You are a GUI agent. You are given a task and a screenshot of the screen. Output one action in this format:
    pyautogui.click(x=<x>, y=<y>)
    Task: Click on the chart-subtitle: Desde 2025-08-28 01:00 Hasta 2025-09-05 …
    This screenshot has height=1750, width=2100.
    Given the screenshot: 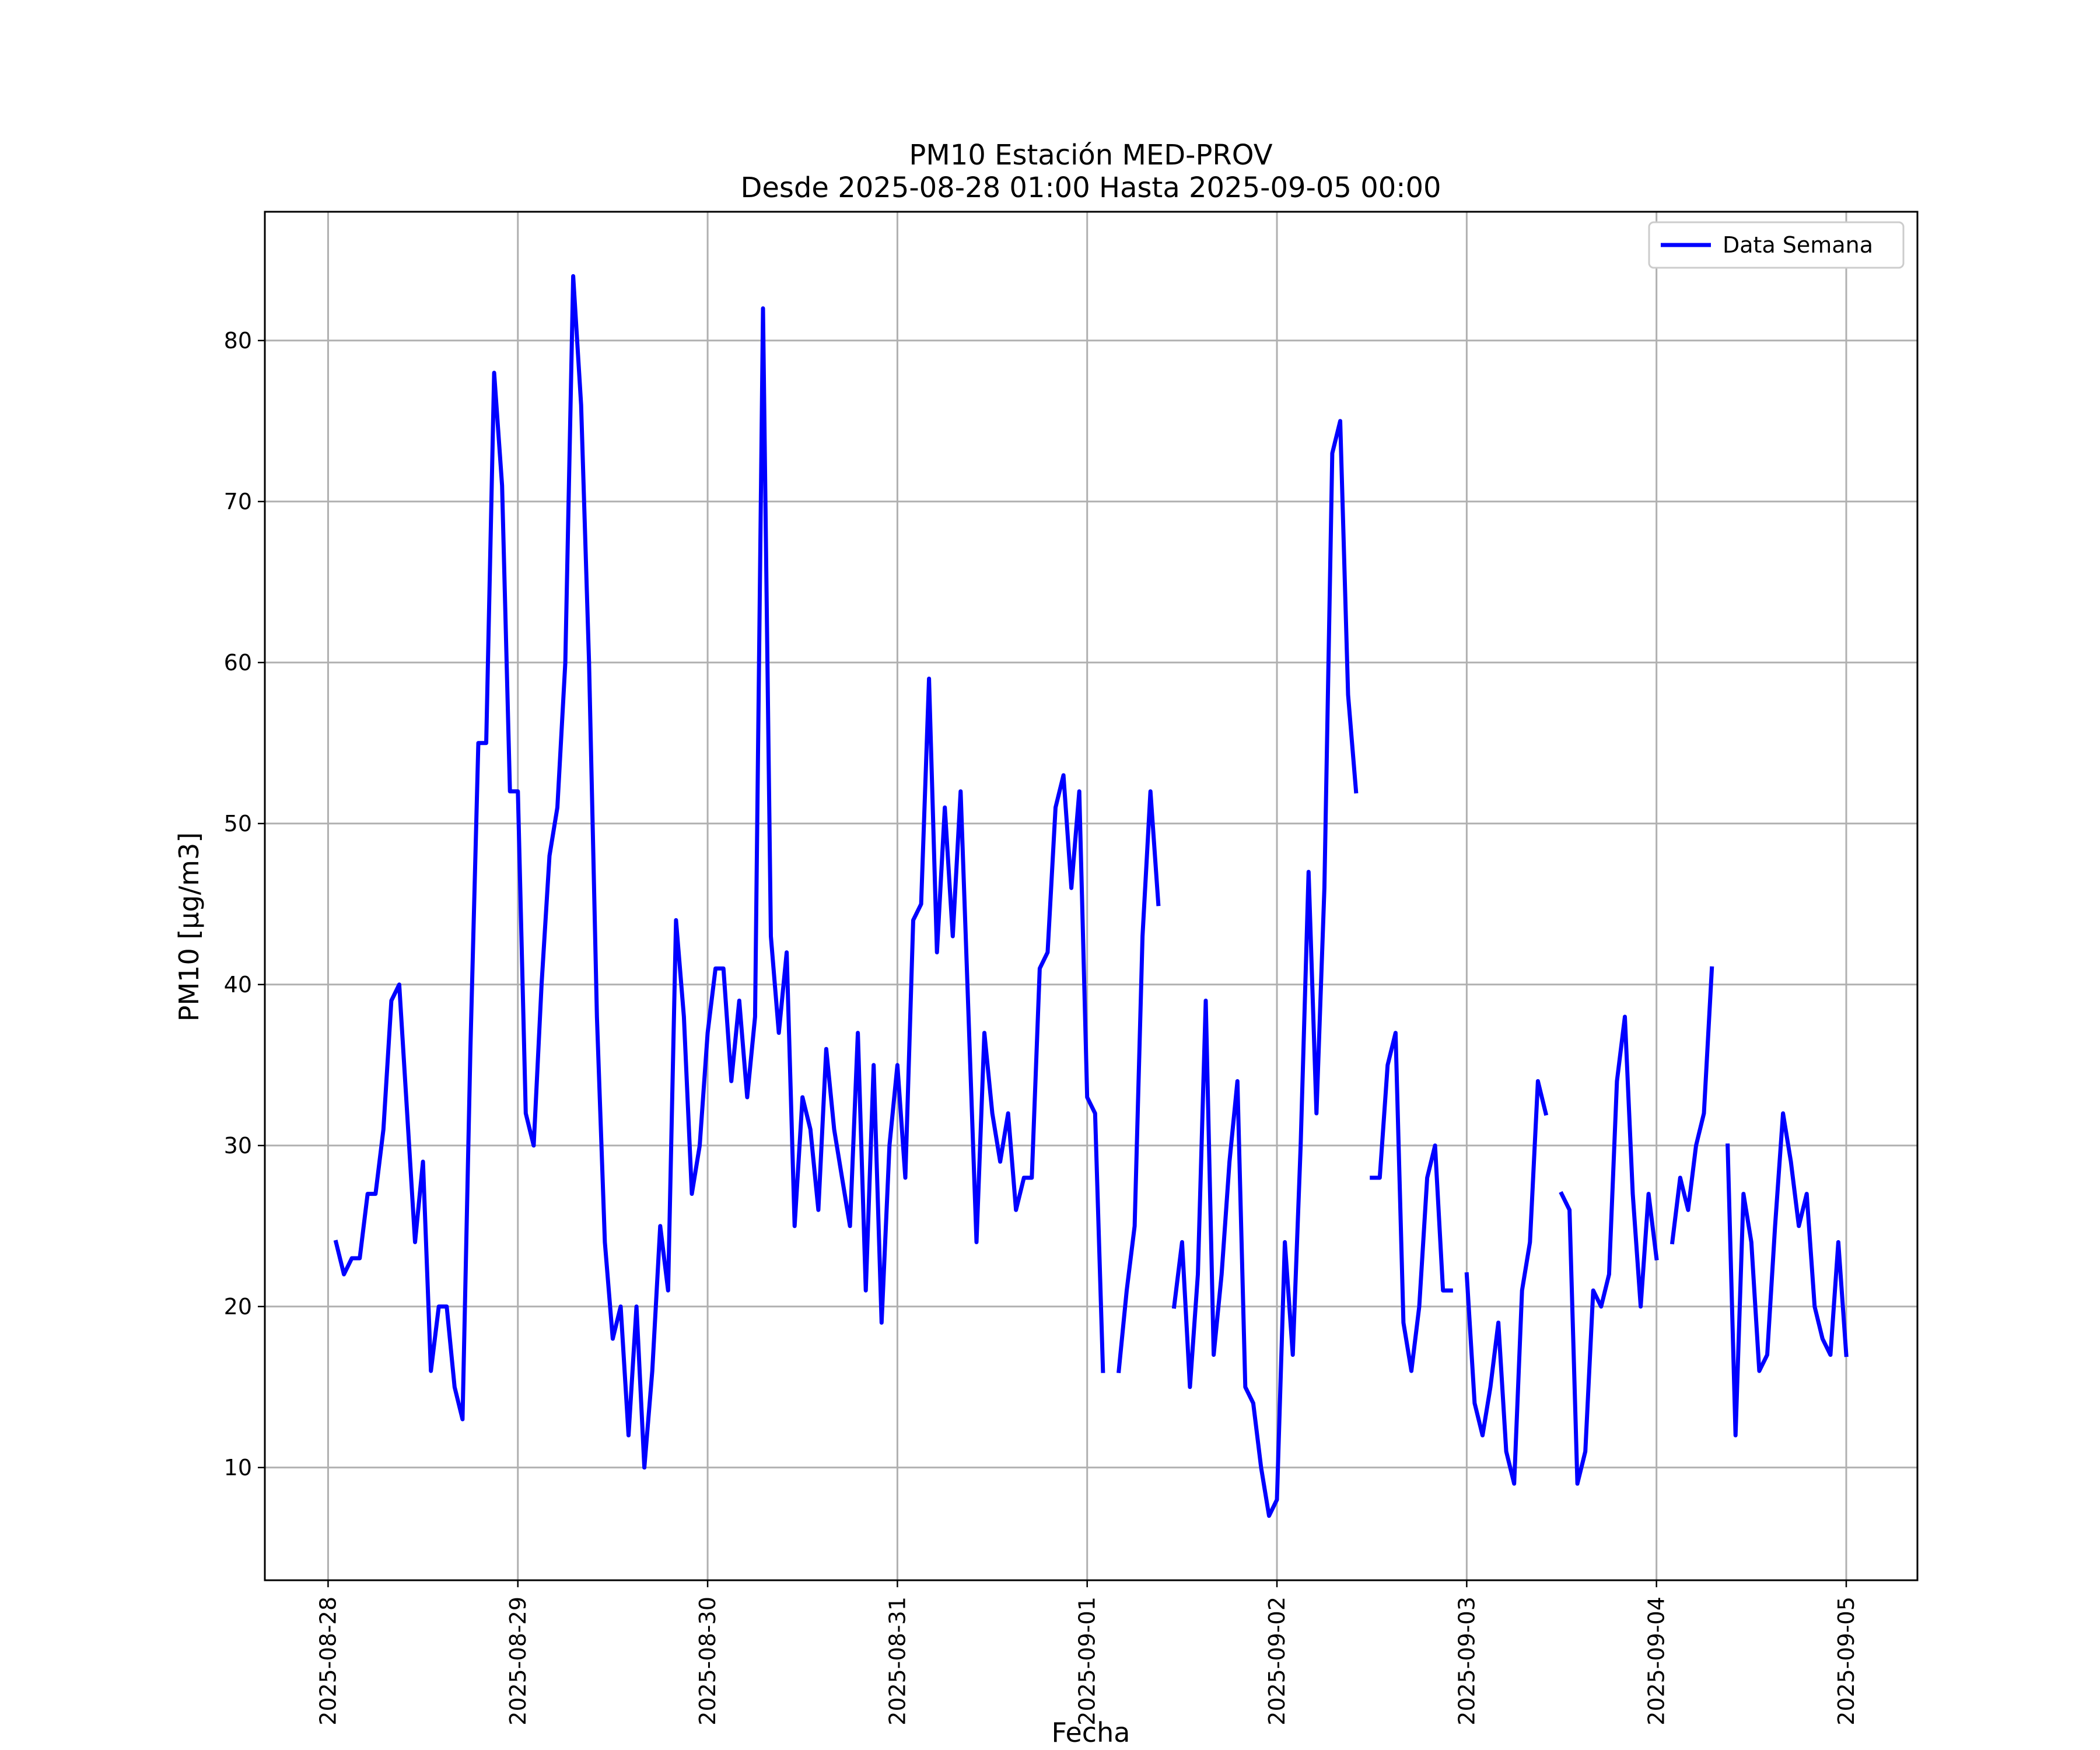 What is the action you would take?
    pyautogui.click(x=1090, y=188)
    